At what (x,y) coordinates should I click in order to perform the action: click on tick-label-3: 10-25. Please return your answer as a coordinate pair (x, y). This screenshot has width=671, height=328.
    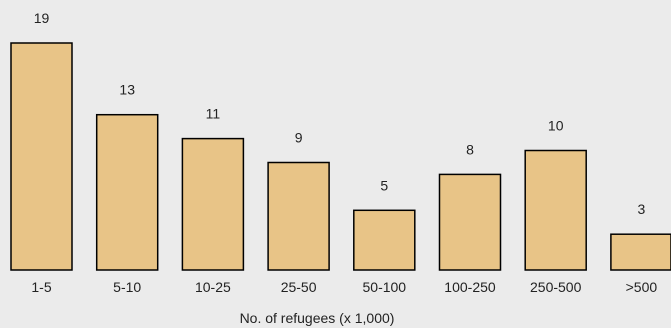
    Looking at the image, I should click on (213, 287).